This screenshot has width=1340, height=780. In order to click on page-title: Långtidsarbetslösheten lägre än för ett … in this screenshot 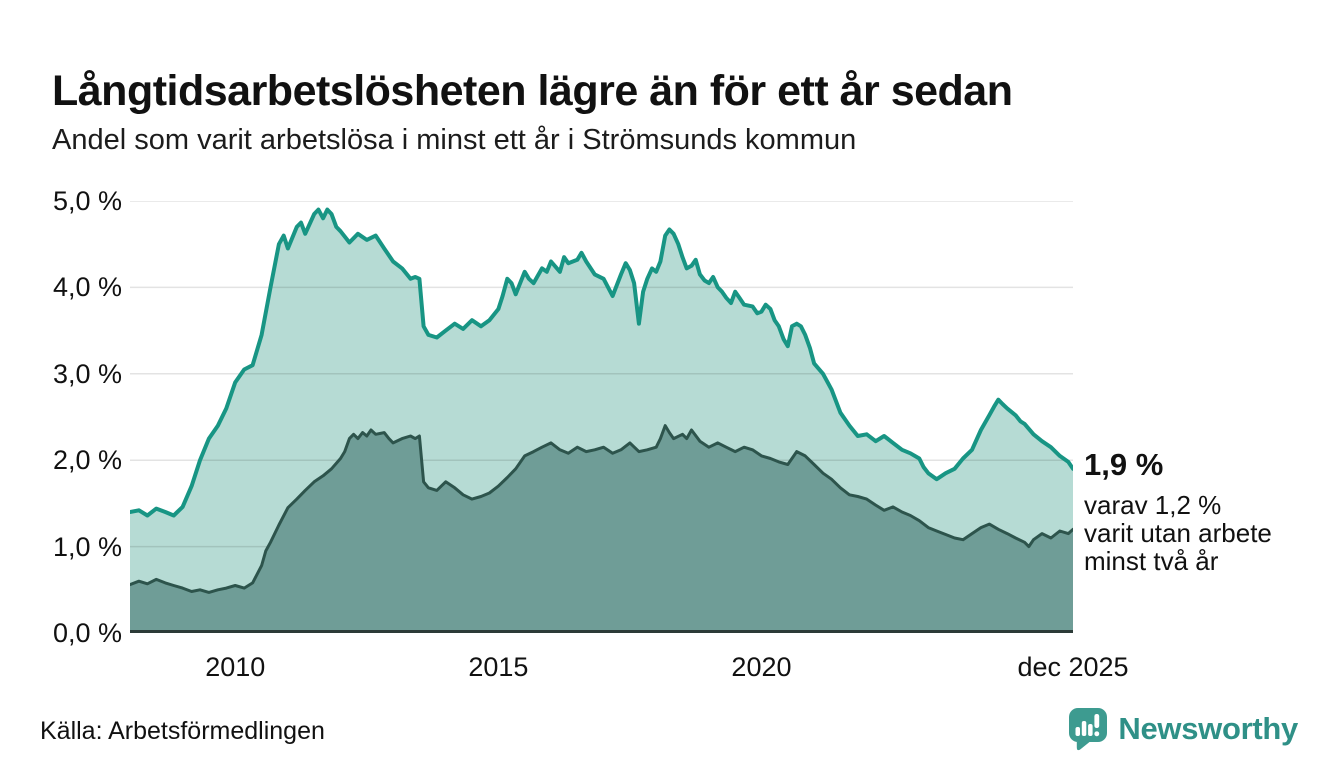, I will do `click(532, 90)`.